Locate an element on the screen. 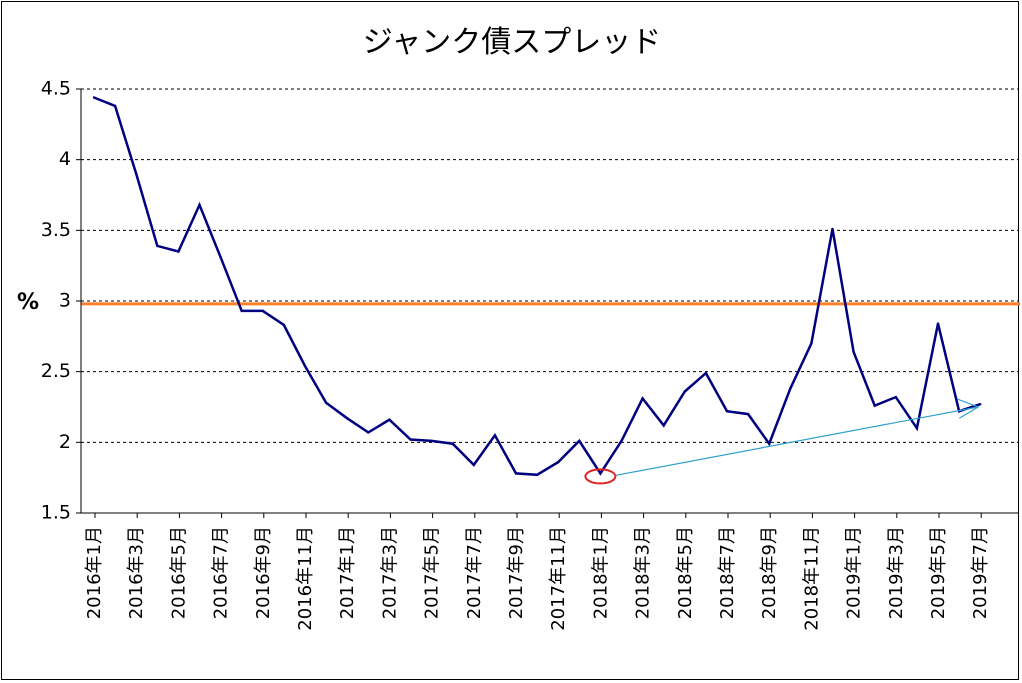  x-tick-label: 2016年11月 is located at coordinates (305, 578).